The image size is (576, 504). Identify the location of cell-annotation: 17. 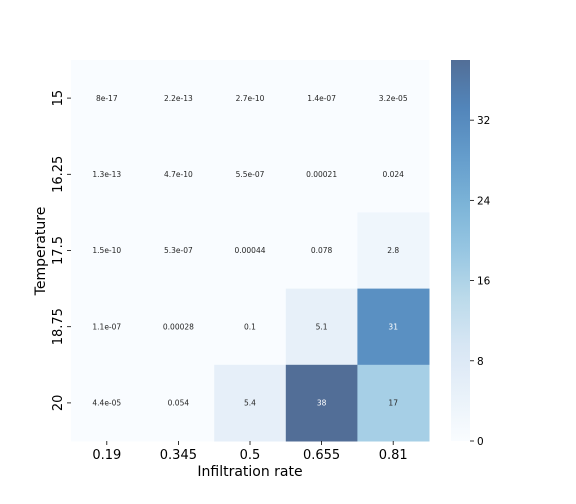
(393, 403).